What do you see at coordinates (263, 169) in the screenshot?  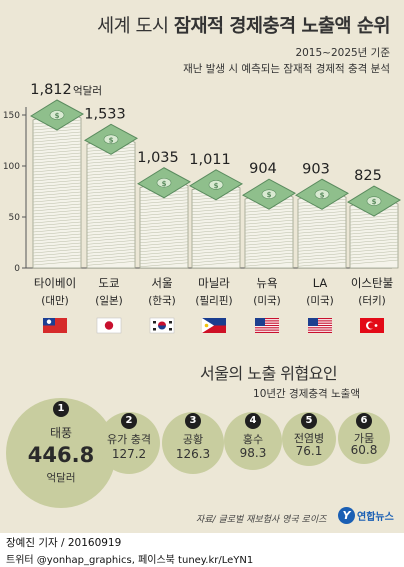 I see `value-label: 904` at bounding box center [263, 169].